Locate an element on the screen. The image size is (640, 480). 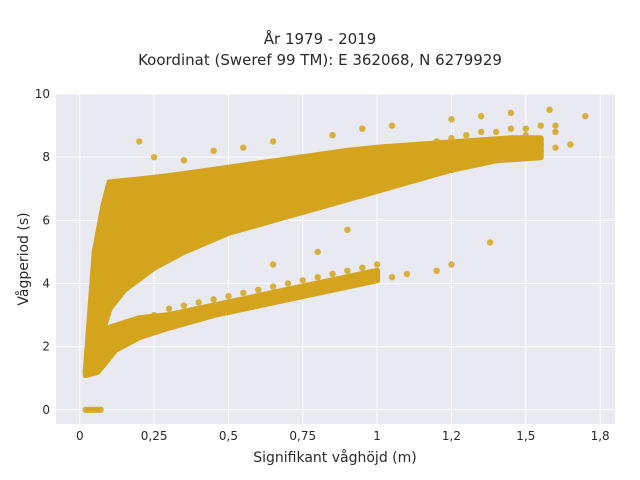
x-tick-label-2: 0,5 is located at coordinates (228, 436).